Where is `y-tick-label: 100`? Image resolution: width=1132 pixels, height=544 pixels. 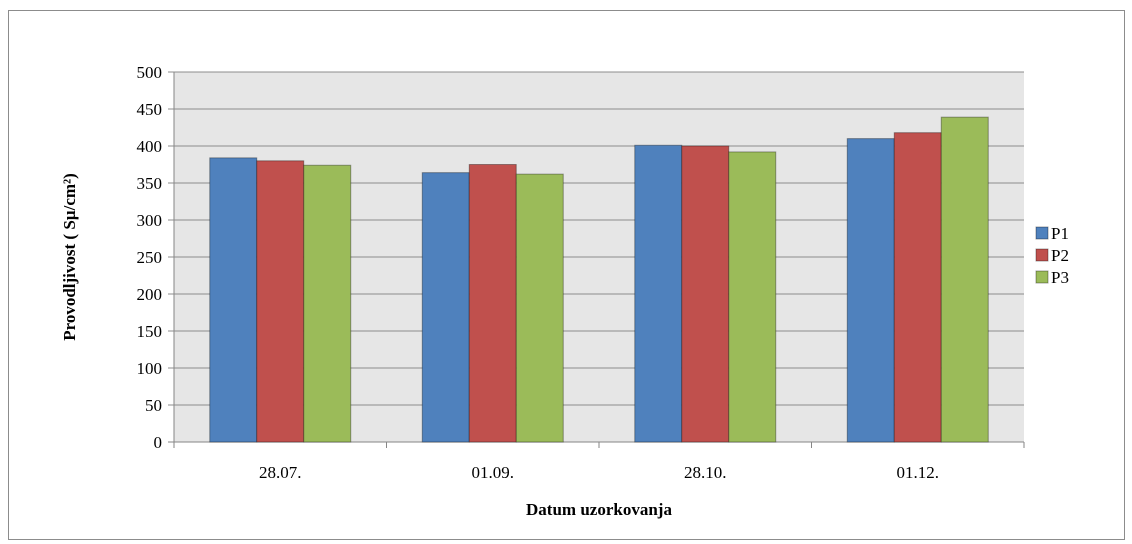 y-tick-label: 100 is located at coordinates (150, 368).